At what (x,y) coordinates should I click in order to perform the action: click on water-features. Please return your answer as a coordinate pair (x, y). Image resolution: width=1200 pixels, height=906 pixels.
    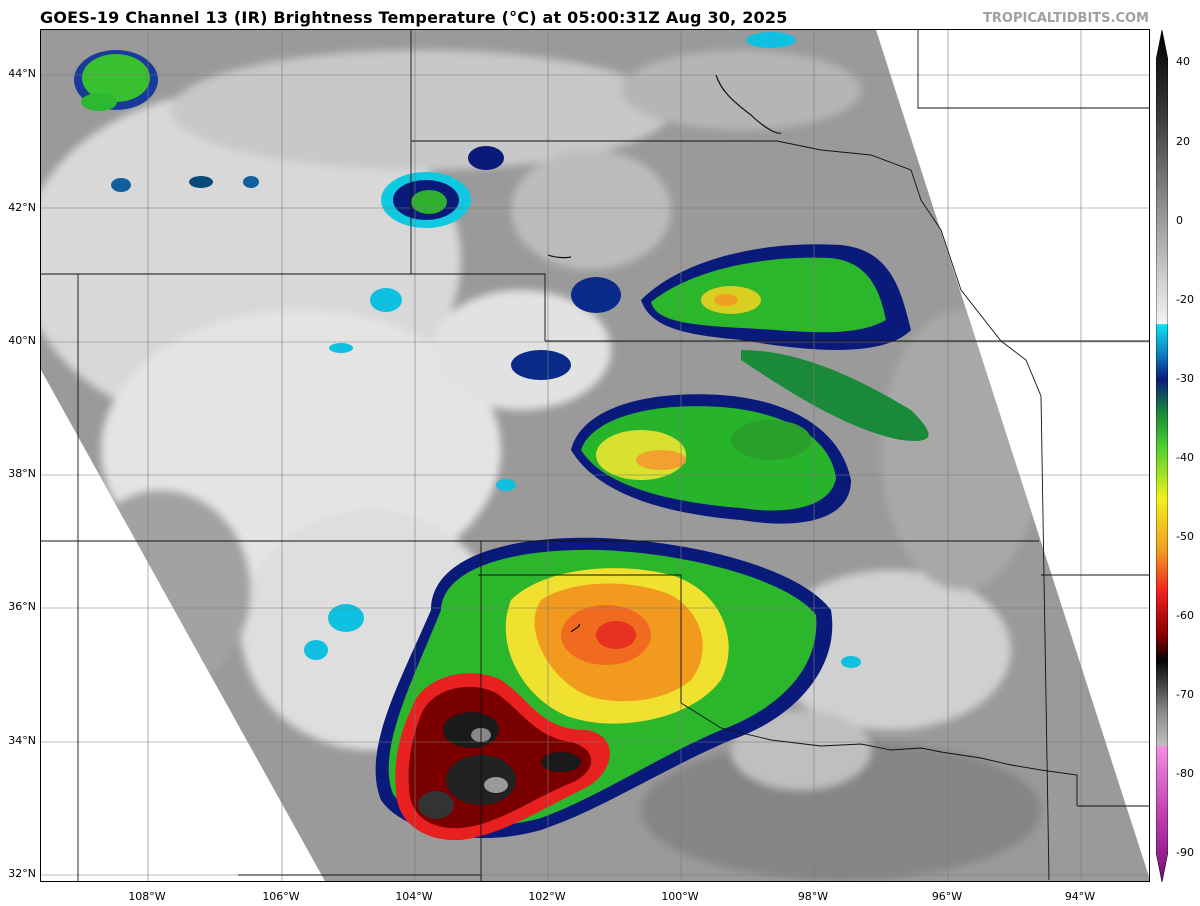
    Looking at the image, I should click on (664, 353).